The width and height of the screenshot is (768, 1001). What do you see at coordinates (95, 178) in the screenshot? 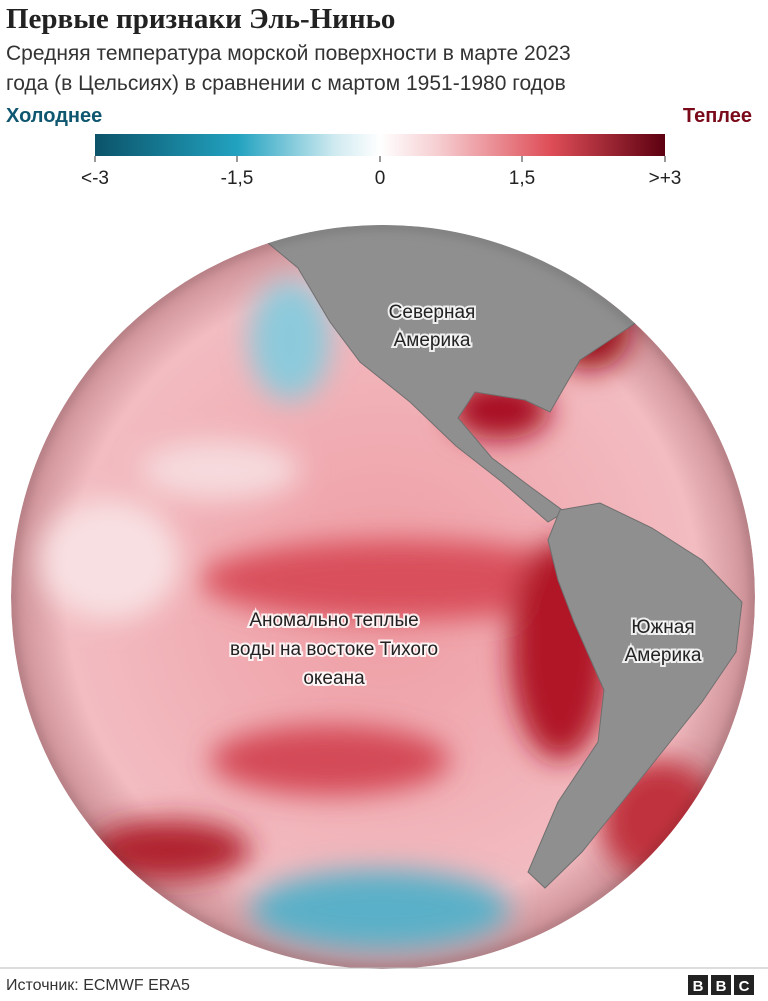
I see `scale-tick-label: <-3` at bounding box center [95, 178].